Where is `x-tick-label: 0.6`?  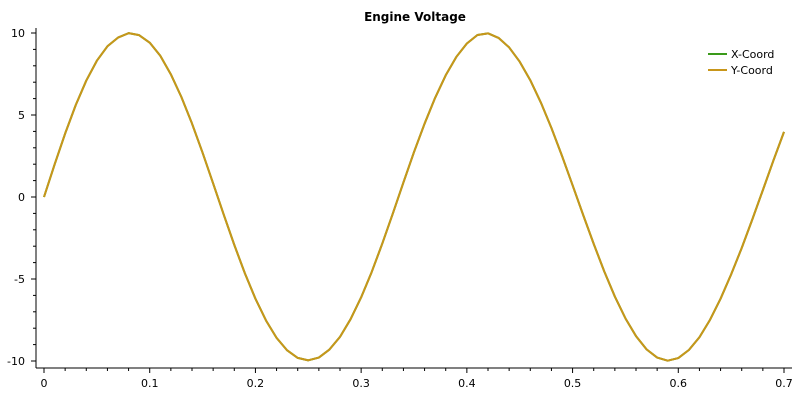
x-tick-label: 0.6 is located at coordinates (679, 383).